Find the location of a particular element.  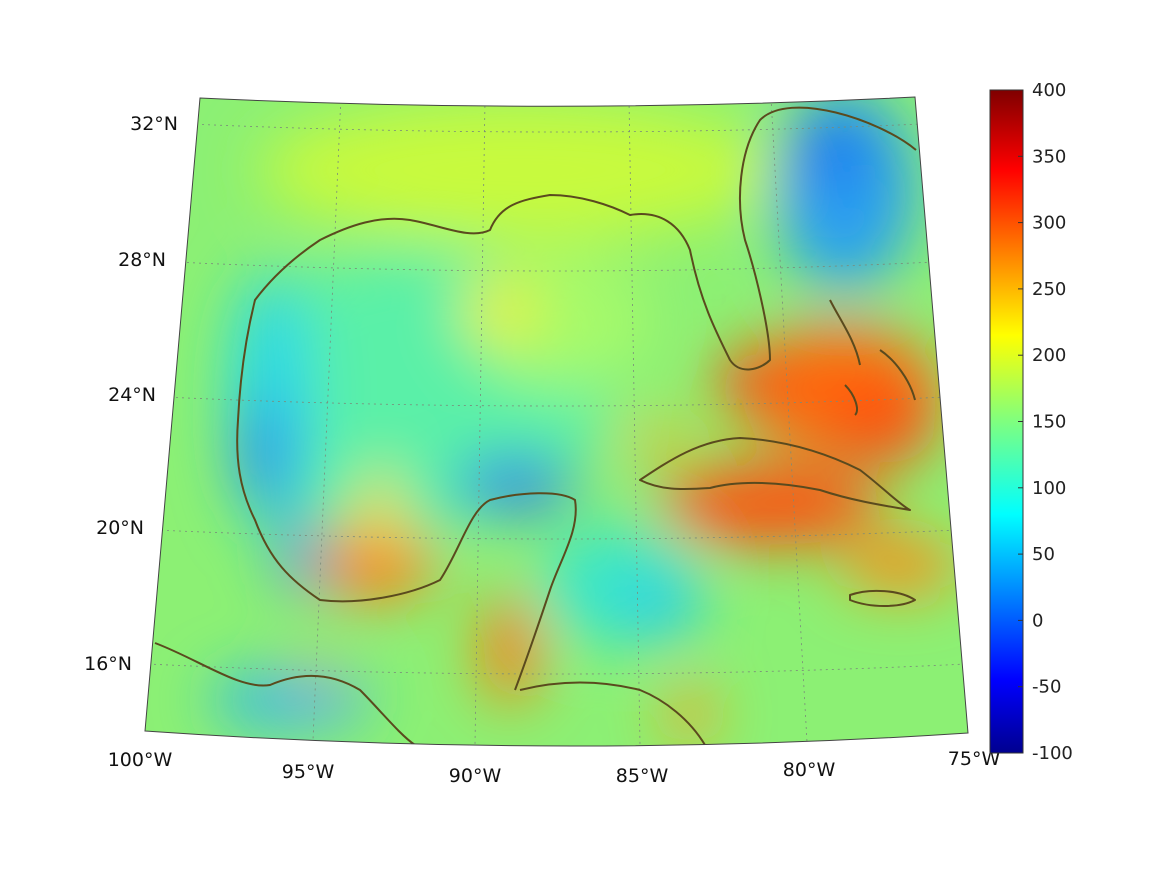

lat-tick-label: 32°N is located at coordinates (154, 124).